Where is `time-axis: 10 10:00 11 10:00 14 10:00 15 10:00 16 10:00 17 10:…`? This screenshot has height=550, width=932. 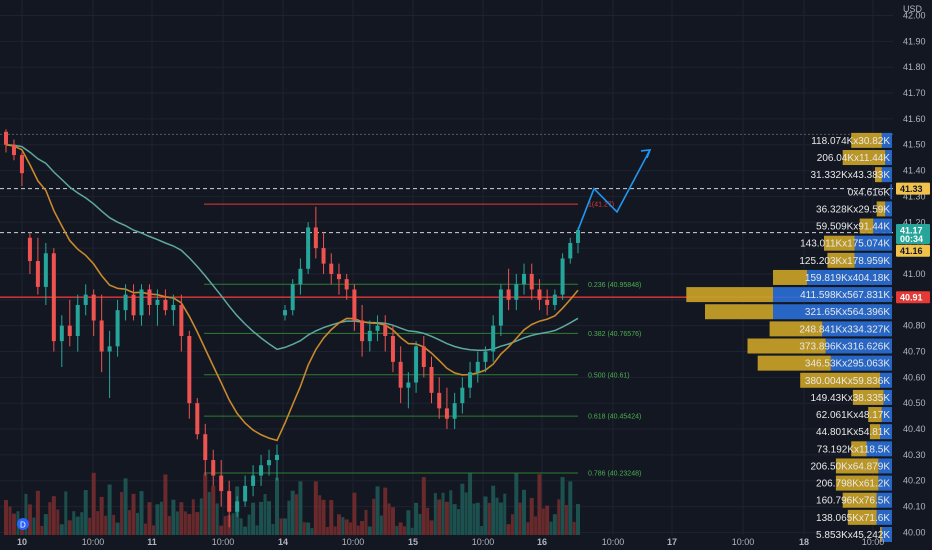 time-axis: 10 10:00 11 10:00 14 10:00 15 10:00 16 10:00 17 10:… is located at coordinates (450, 542).